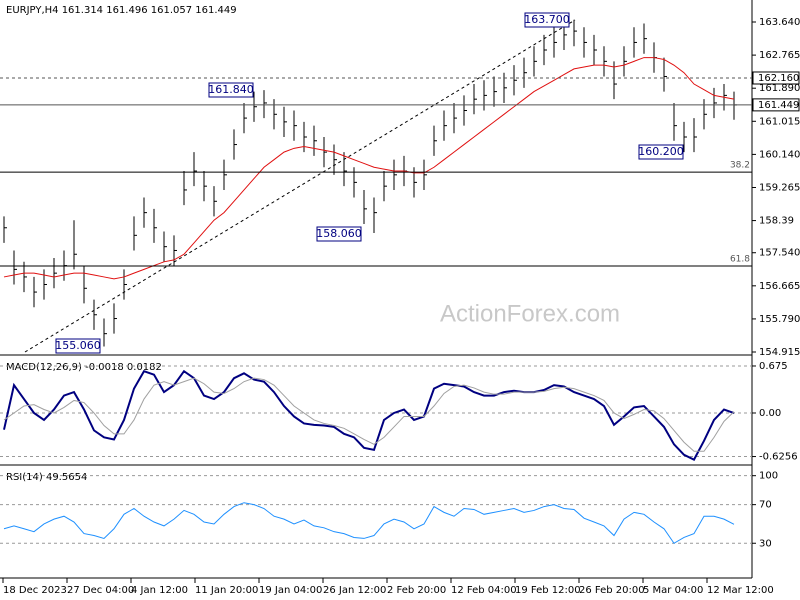 Image resolution: width=800 pixels, height=600 pixels. I want to click on y-tick-label: 159.265, so click(779, 187).